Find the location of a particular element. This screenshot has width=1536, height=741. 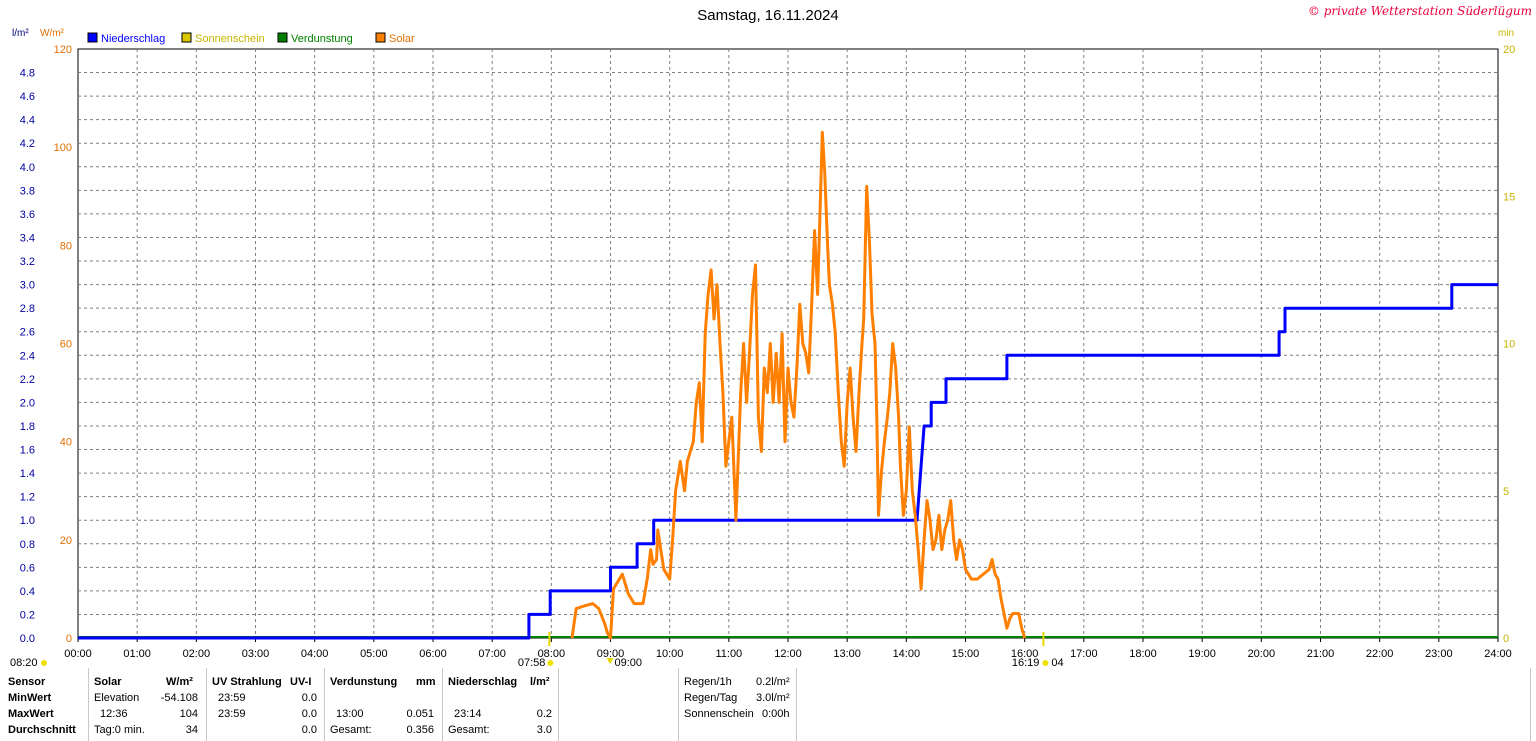

y-solar-tick-label: 120 is located at coordinates (63, 50).